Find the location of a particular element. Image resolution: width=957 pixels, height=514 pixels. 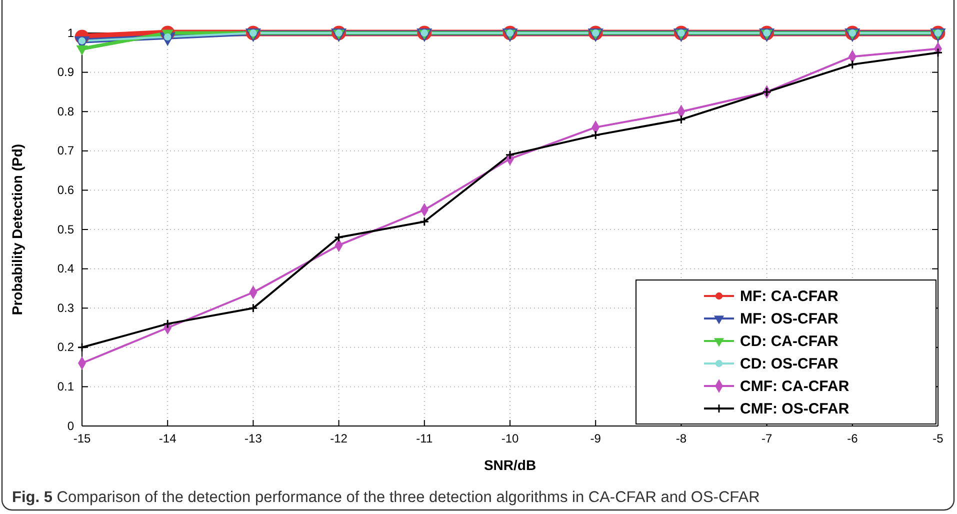

x-tick-label: -11 is located at coordinates (424, 439).